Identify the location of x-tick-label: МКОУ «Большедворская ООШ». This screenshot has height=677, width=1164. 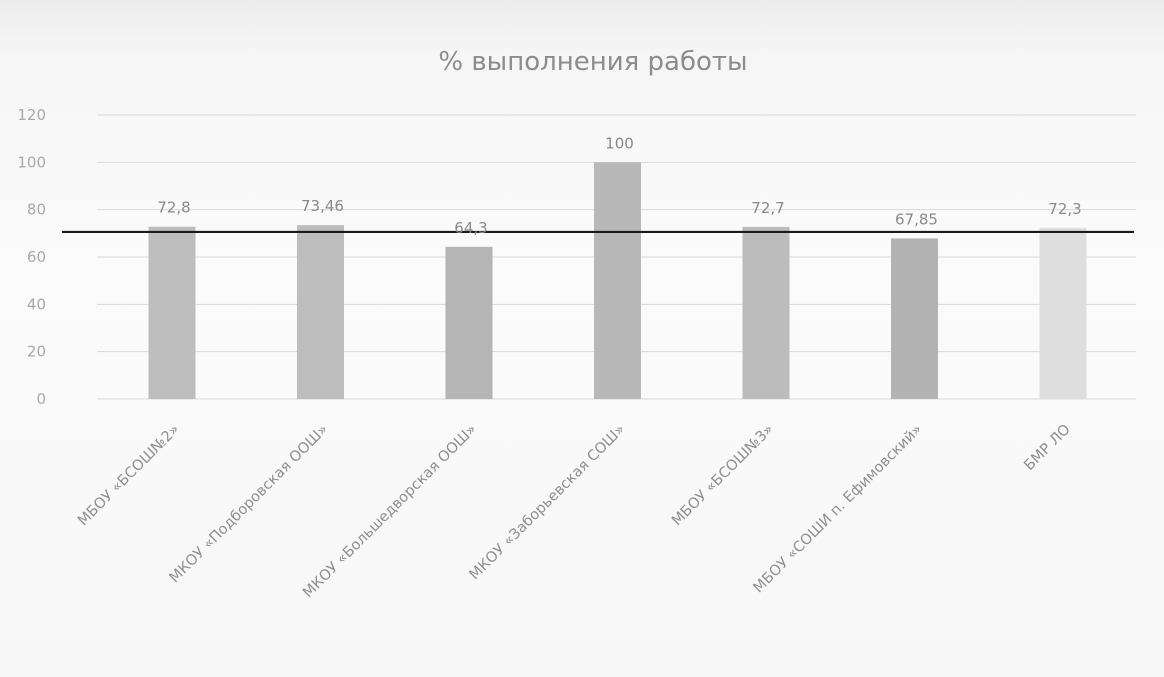
(390, 512).